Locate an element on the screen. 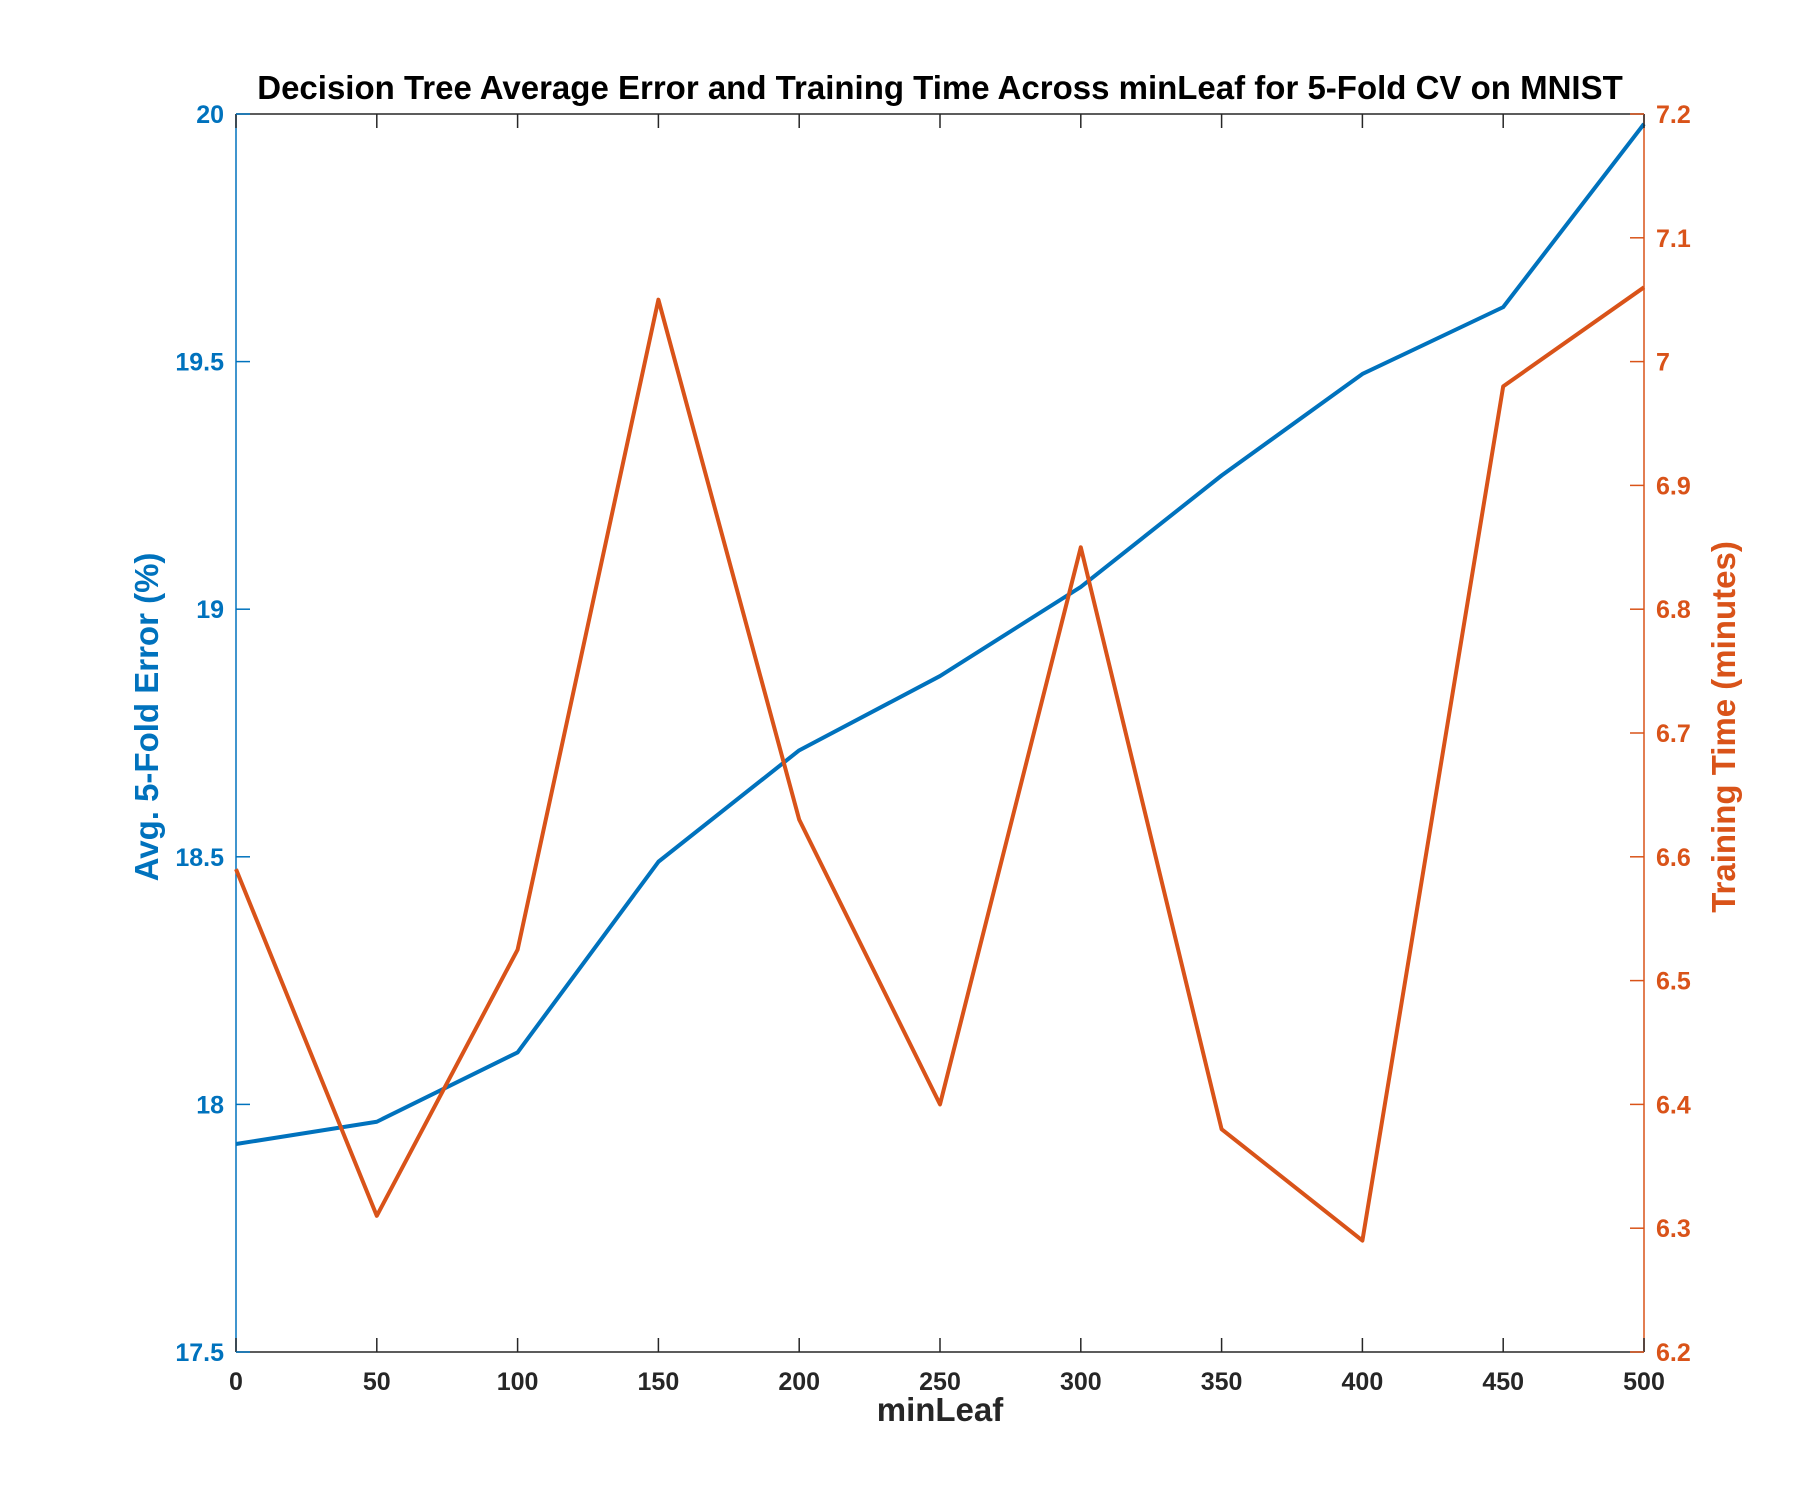 This screenshot has width=1800, height=1500. x-tick-label: 200 is located at coordinates (799, 1382).